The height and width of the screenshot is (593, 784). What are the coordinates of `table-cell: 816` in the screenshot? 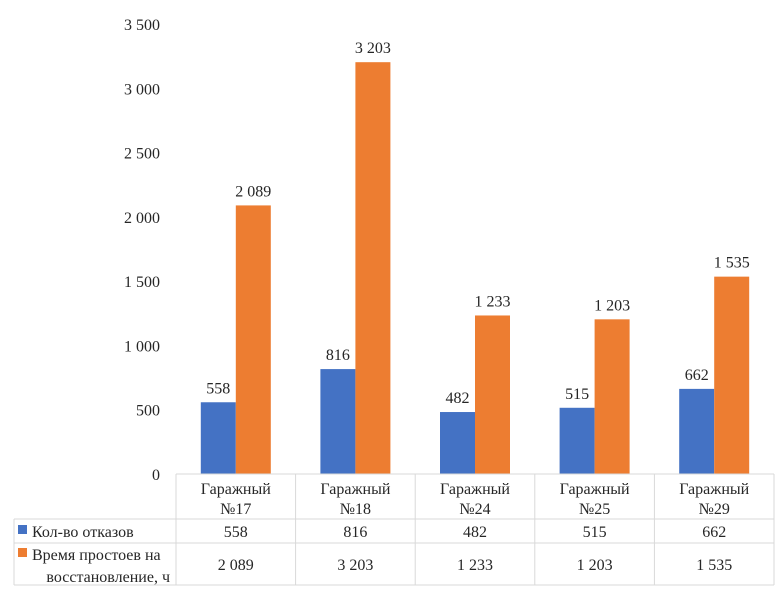 It's located at (355, 532).